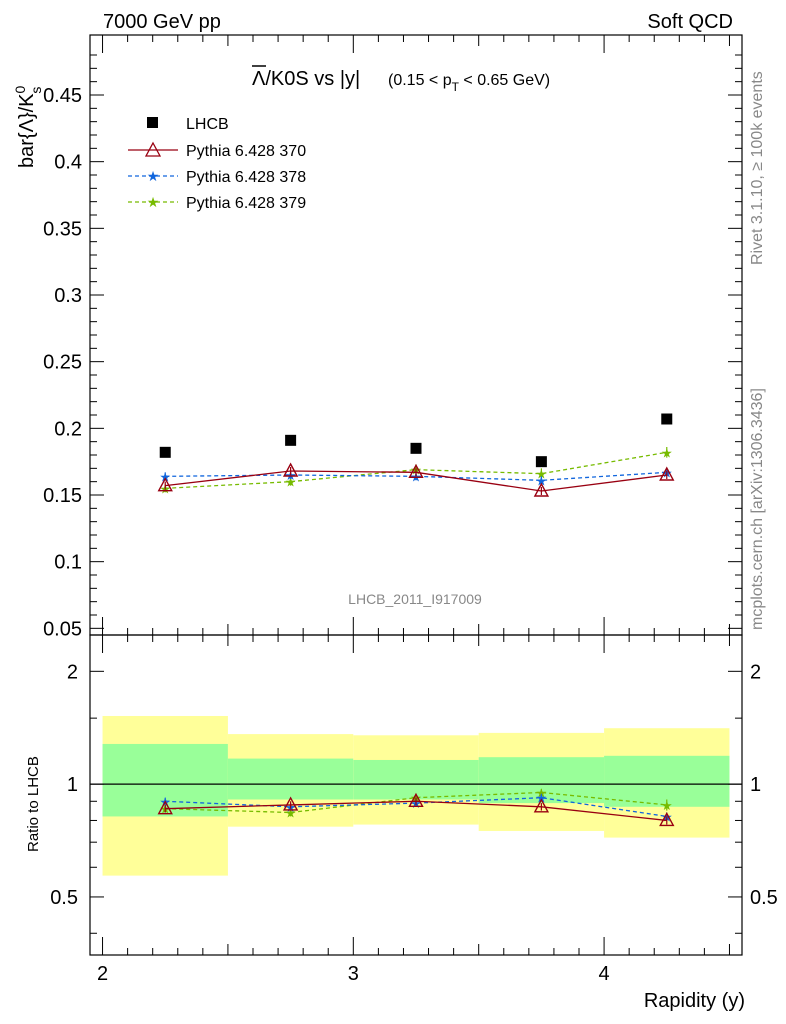 Image resolution: width=786 pixels, height=1024 pixels. What do you see at coordinates (246, 203) in the screenshot?
I see `legend-p379-label: Pythia 6.428 379` at bounding box center [246, 203].